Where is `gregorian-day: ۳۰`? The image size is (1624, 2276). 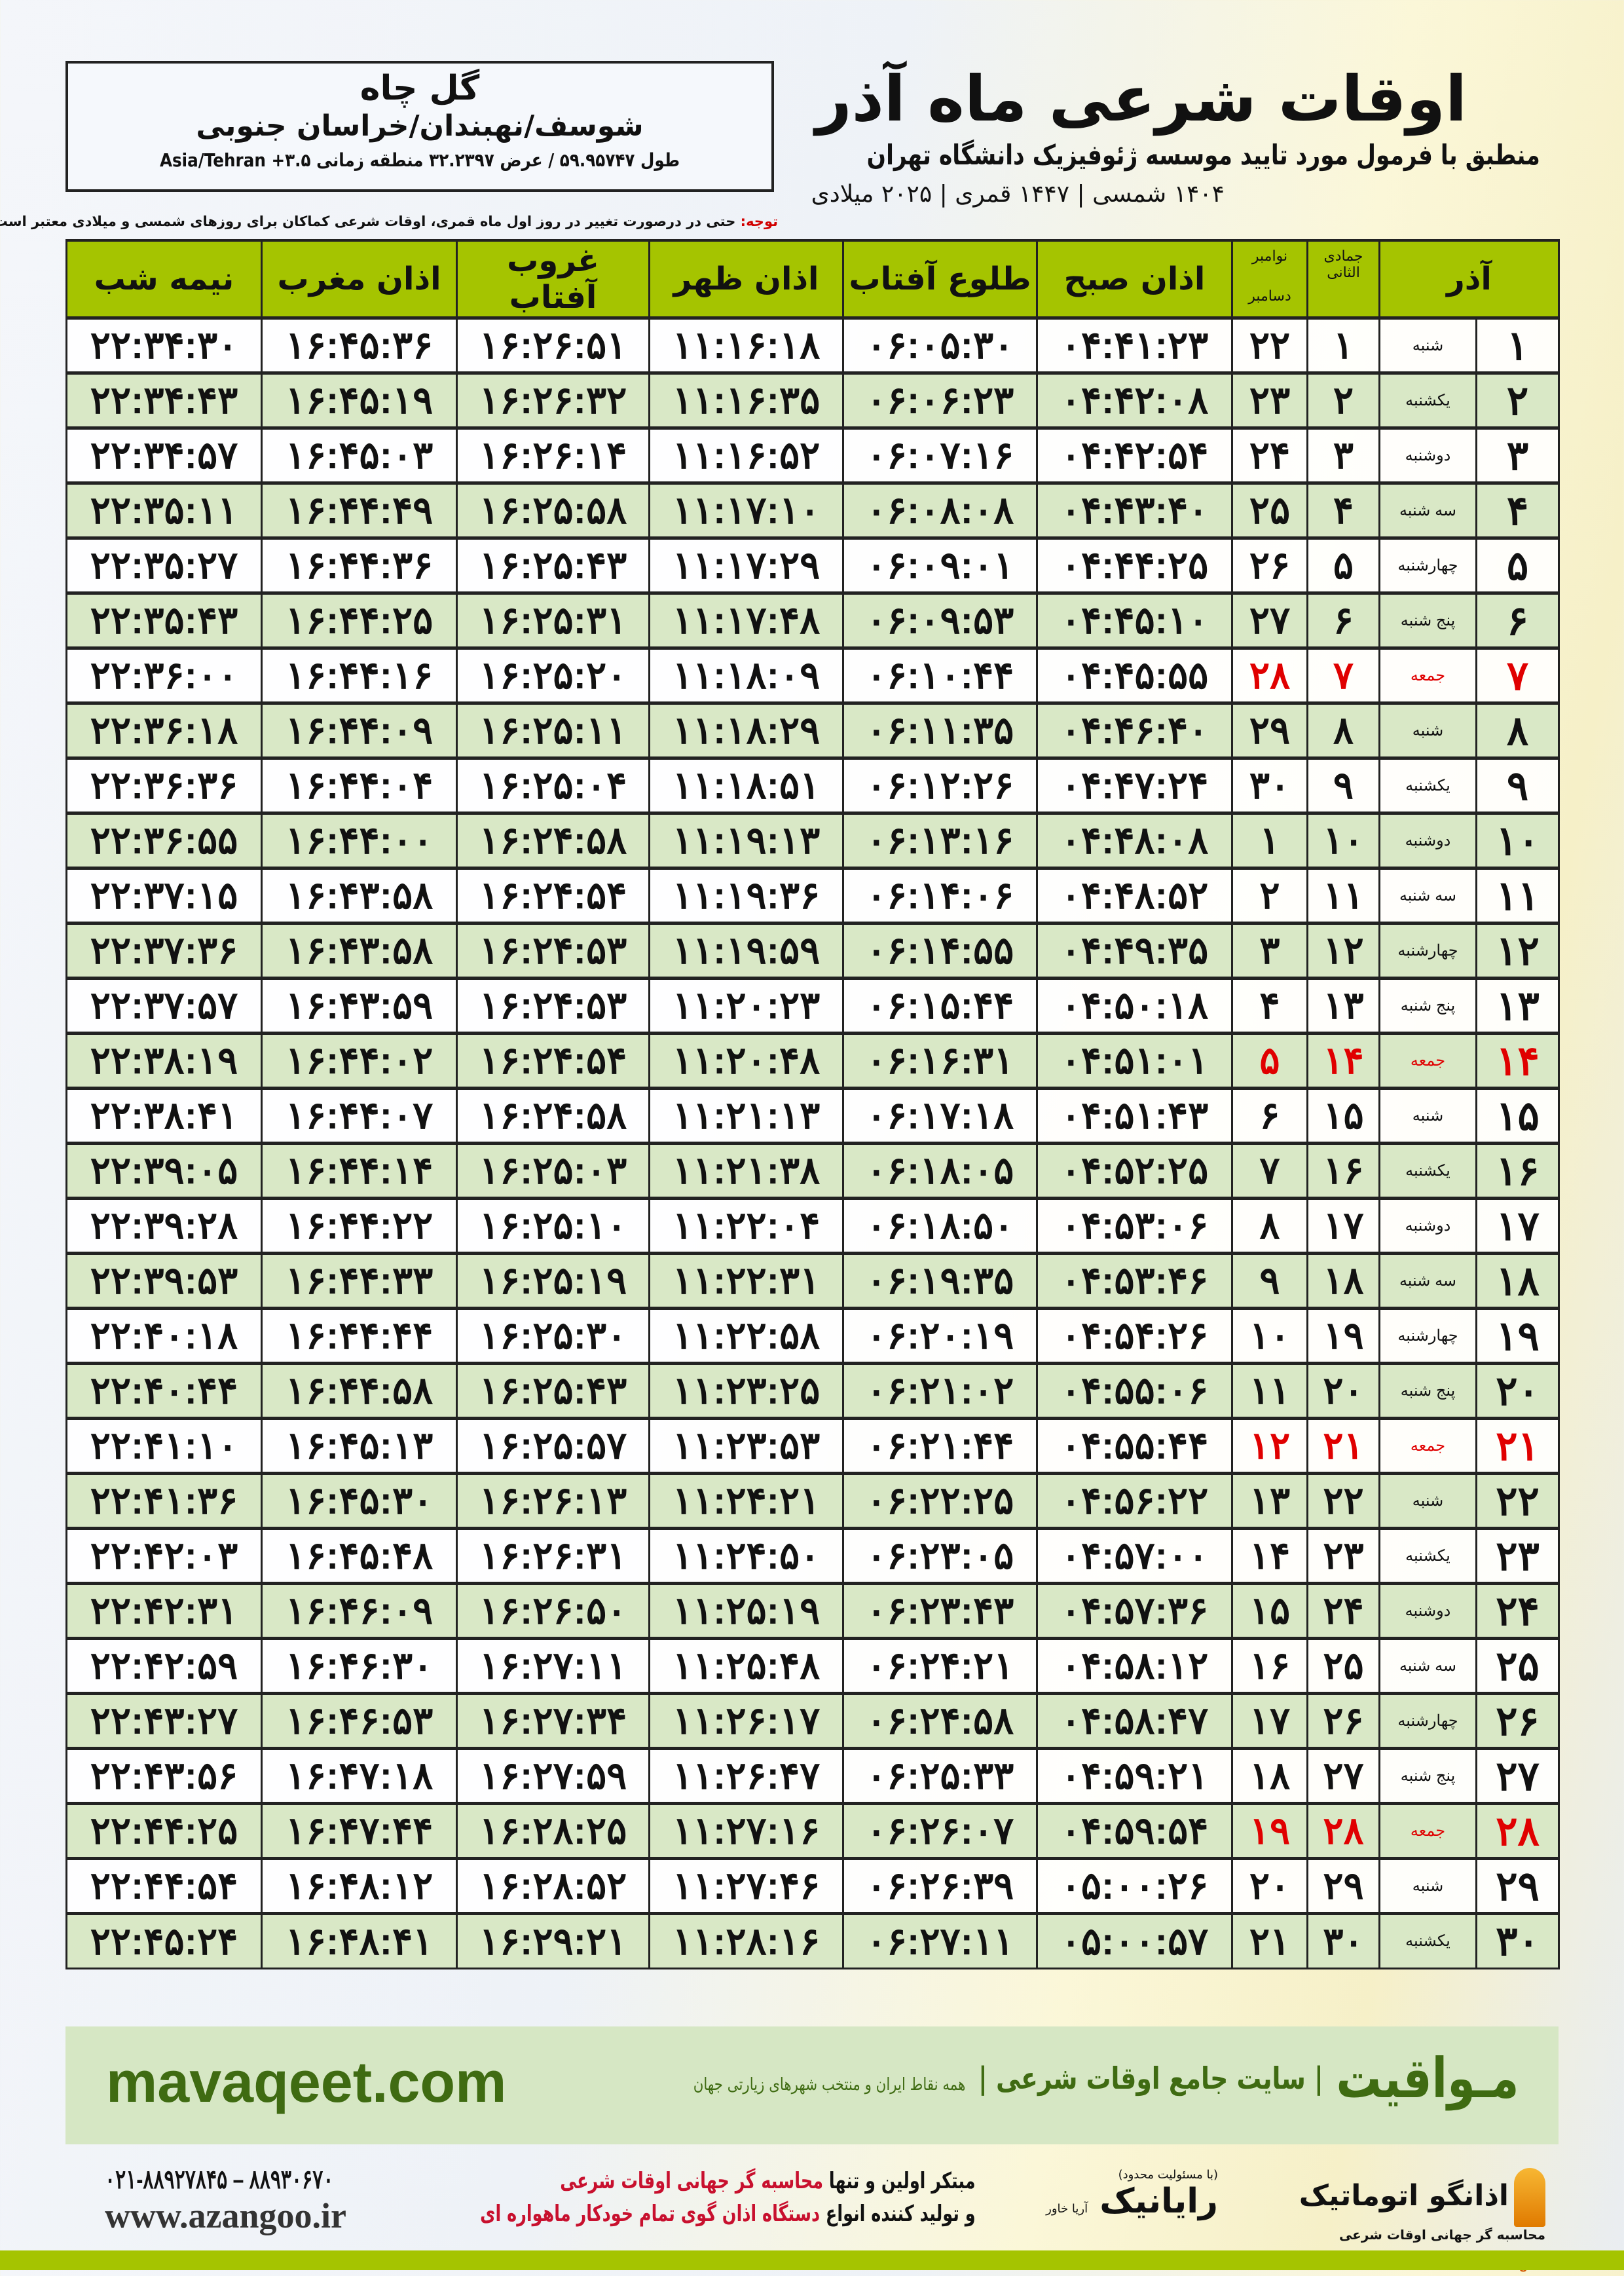 gregorian-day: ۳۰ is located at coordinates (1269, 785).